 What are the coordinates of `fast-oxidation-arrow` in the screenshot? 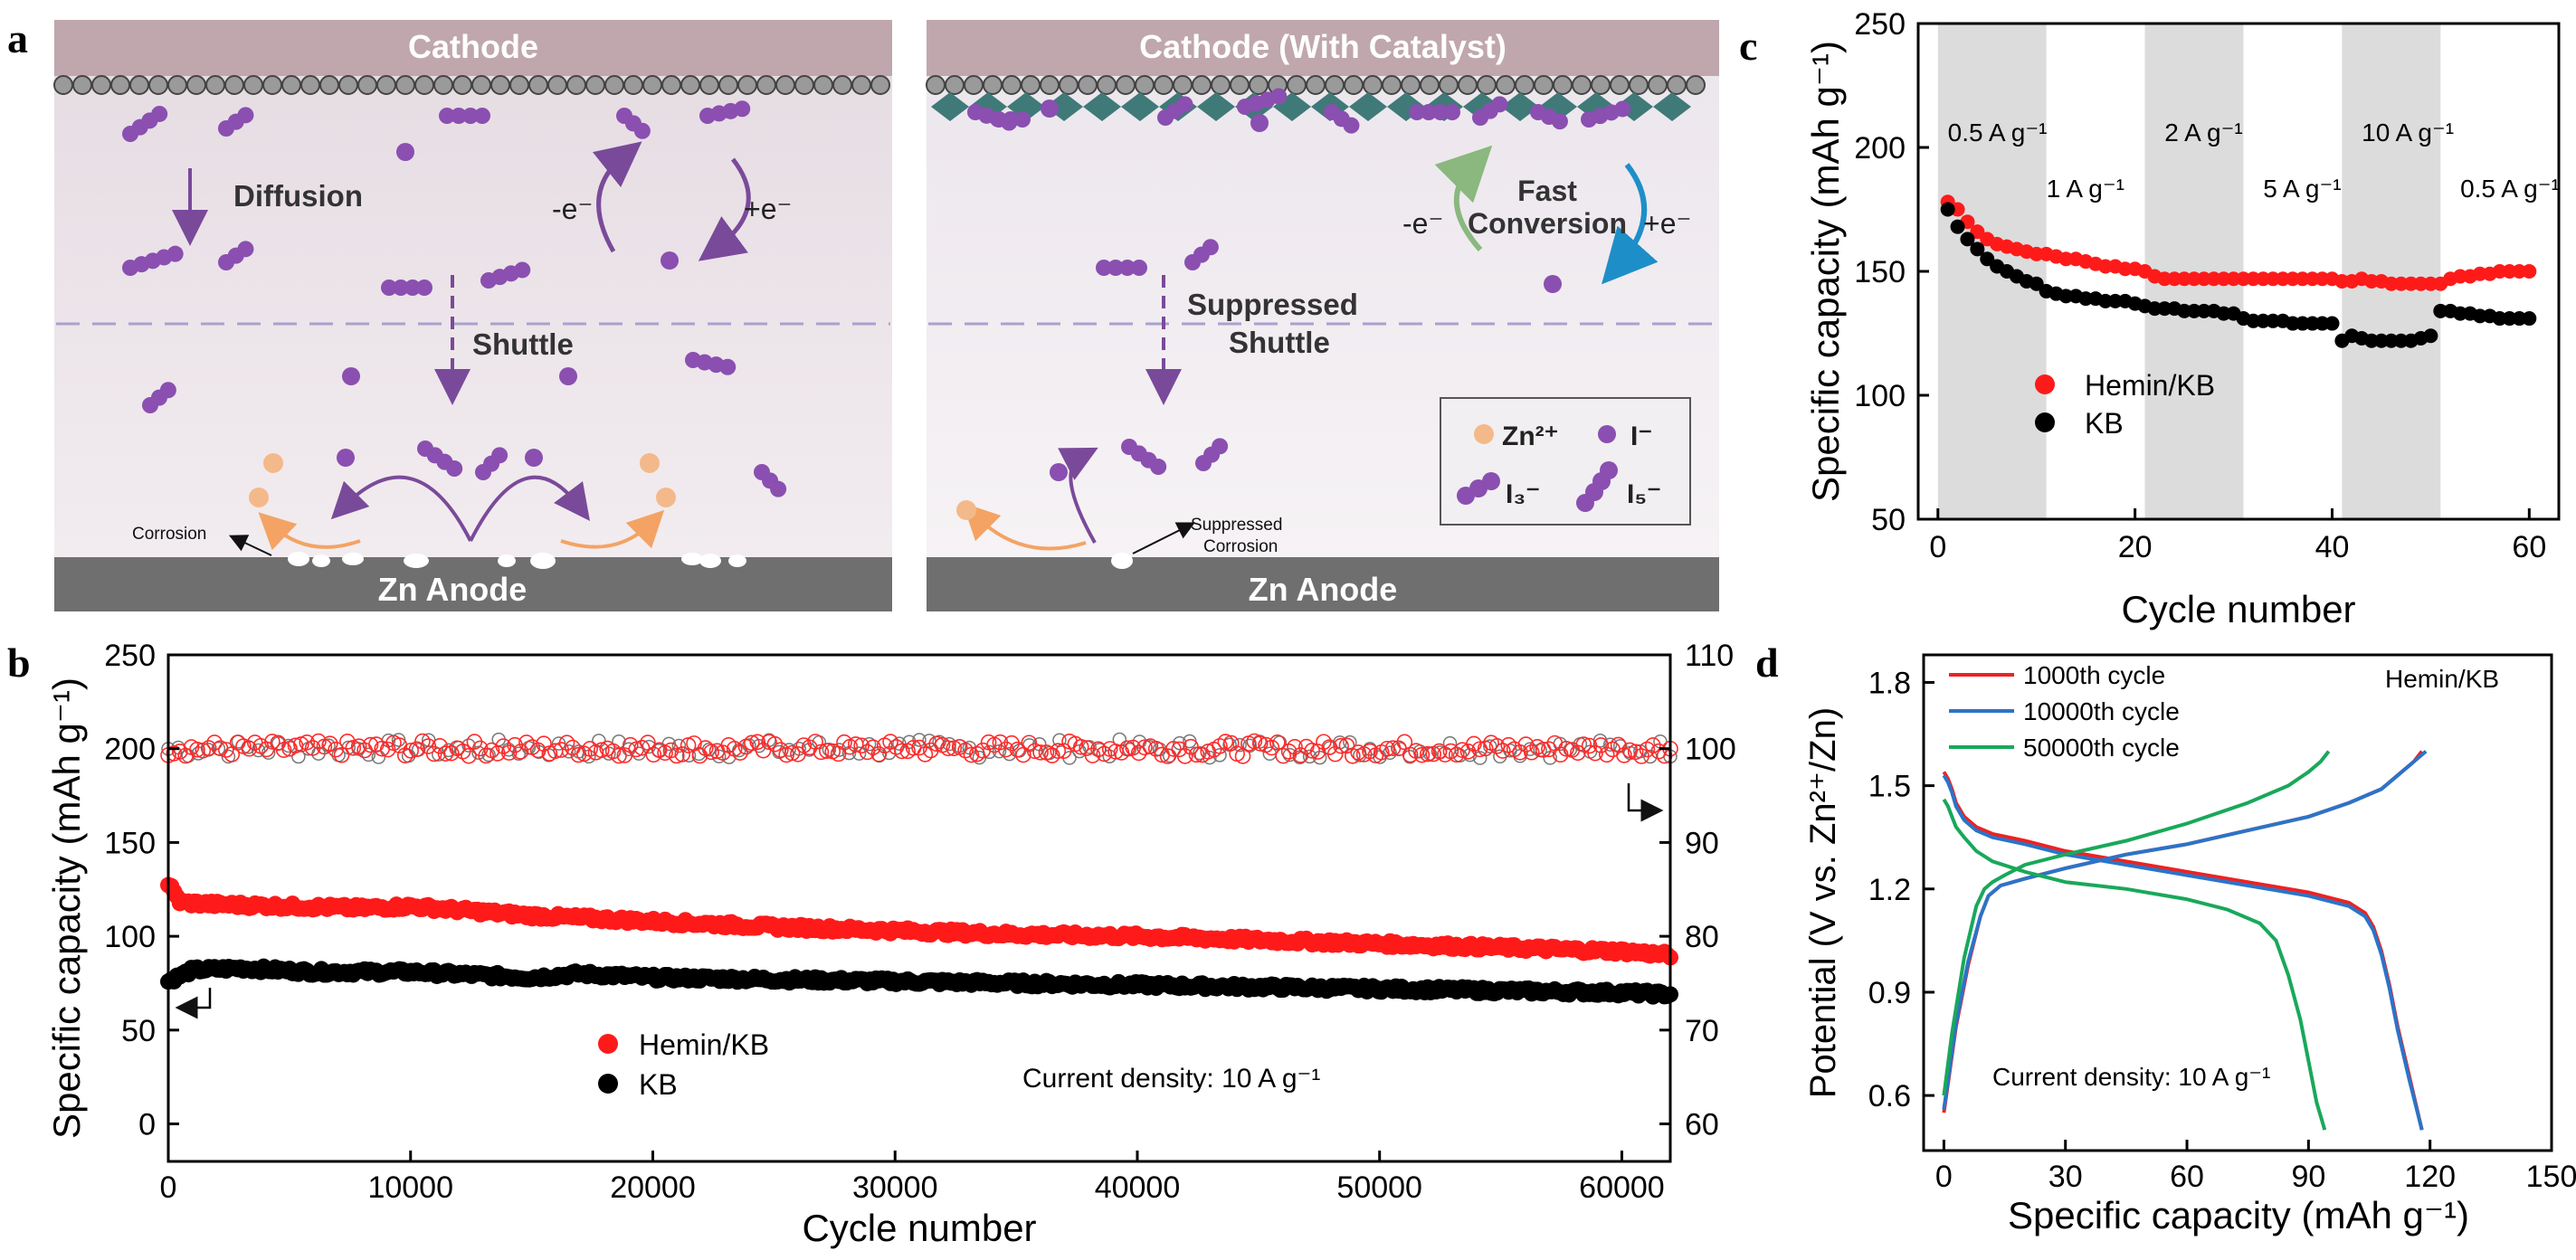 It's located at (1463, 198).